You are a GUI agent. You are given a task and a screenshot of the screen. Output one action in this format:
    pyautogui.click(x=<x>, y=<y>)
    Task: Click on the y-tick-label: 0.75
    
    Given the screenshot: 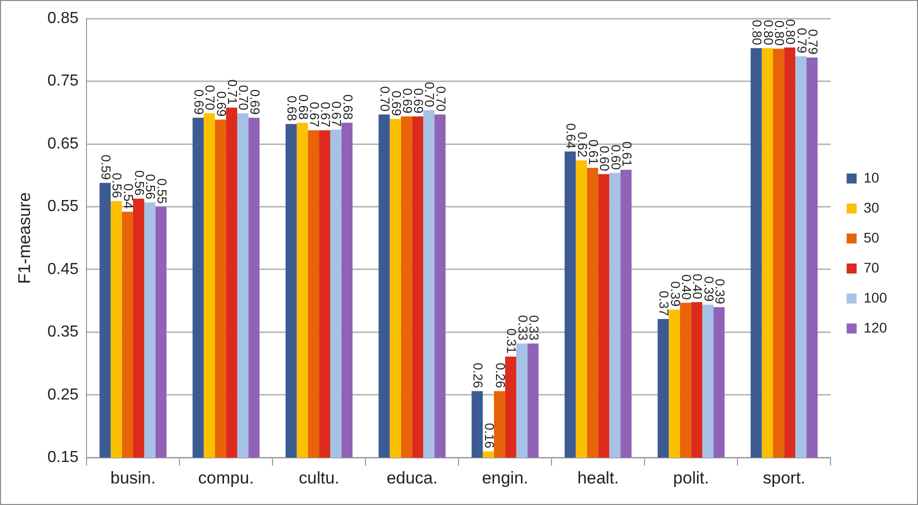 What is the action you would take?
    pyautogui.click(x=63, y=81)
    